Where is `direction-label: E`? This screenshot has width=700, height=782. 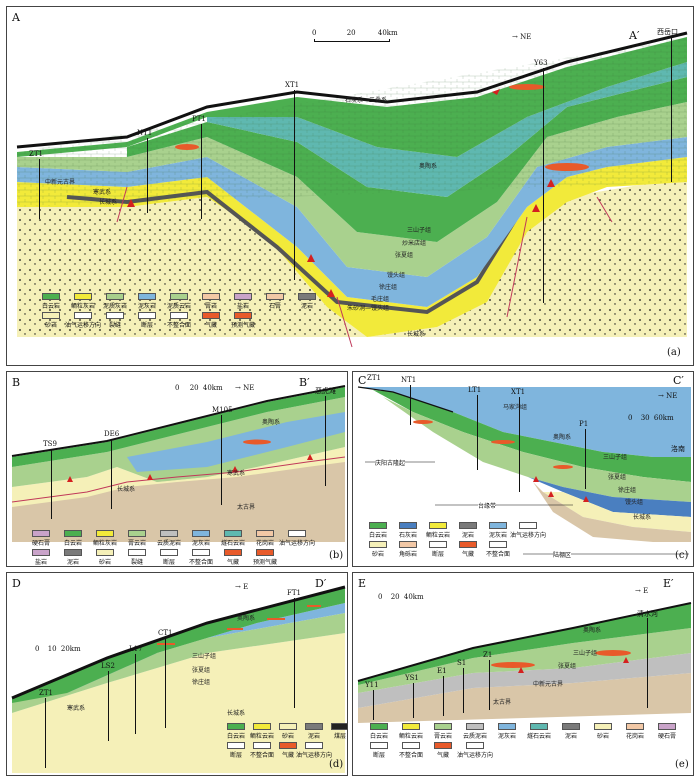
direction-label: E is located at coordinates (646, 591).